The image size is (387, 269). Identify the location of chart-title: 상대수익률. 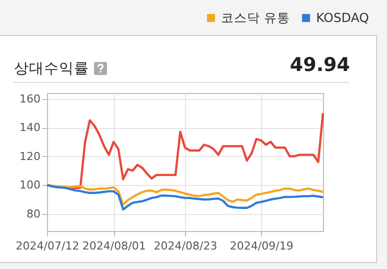
(51, 69).